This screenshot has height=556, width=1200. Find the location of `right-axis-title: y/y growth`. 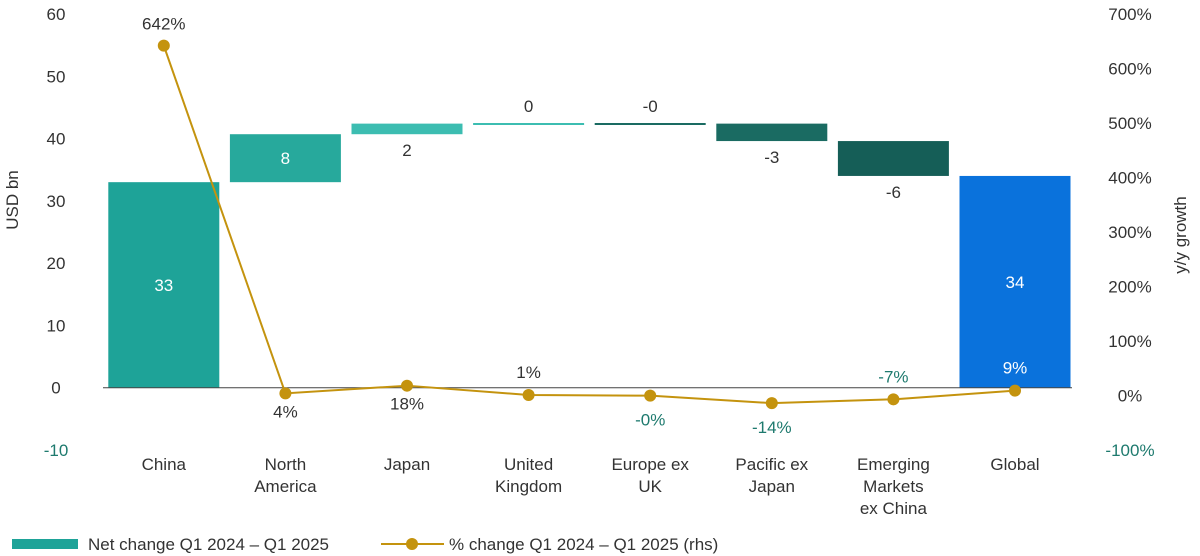

right-axis-title: y/y growth is located at coordinates (1180, 234).